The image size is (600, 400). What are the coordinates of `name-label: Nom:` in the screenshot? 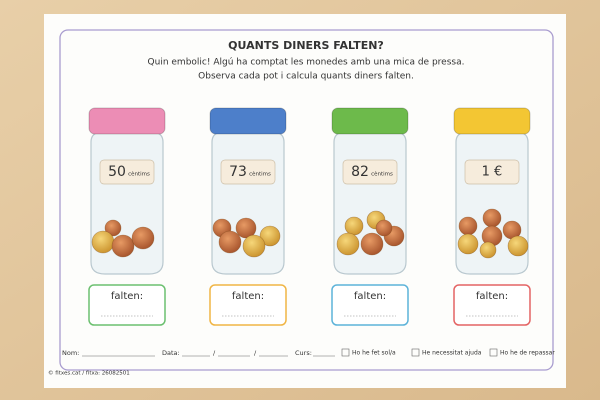 It's located at (70, 353).